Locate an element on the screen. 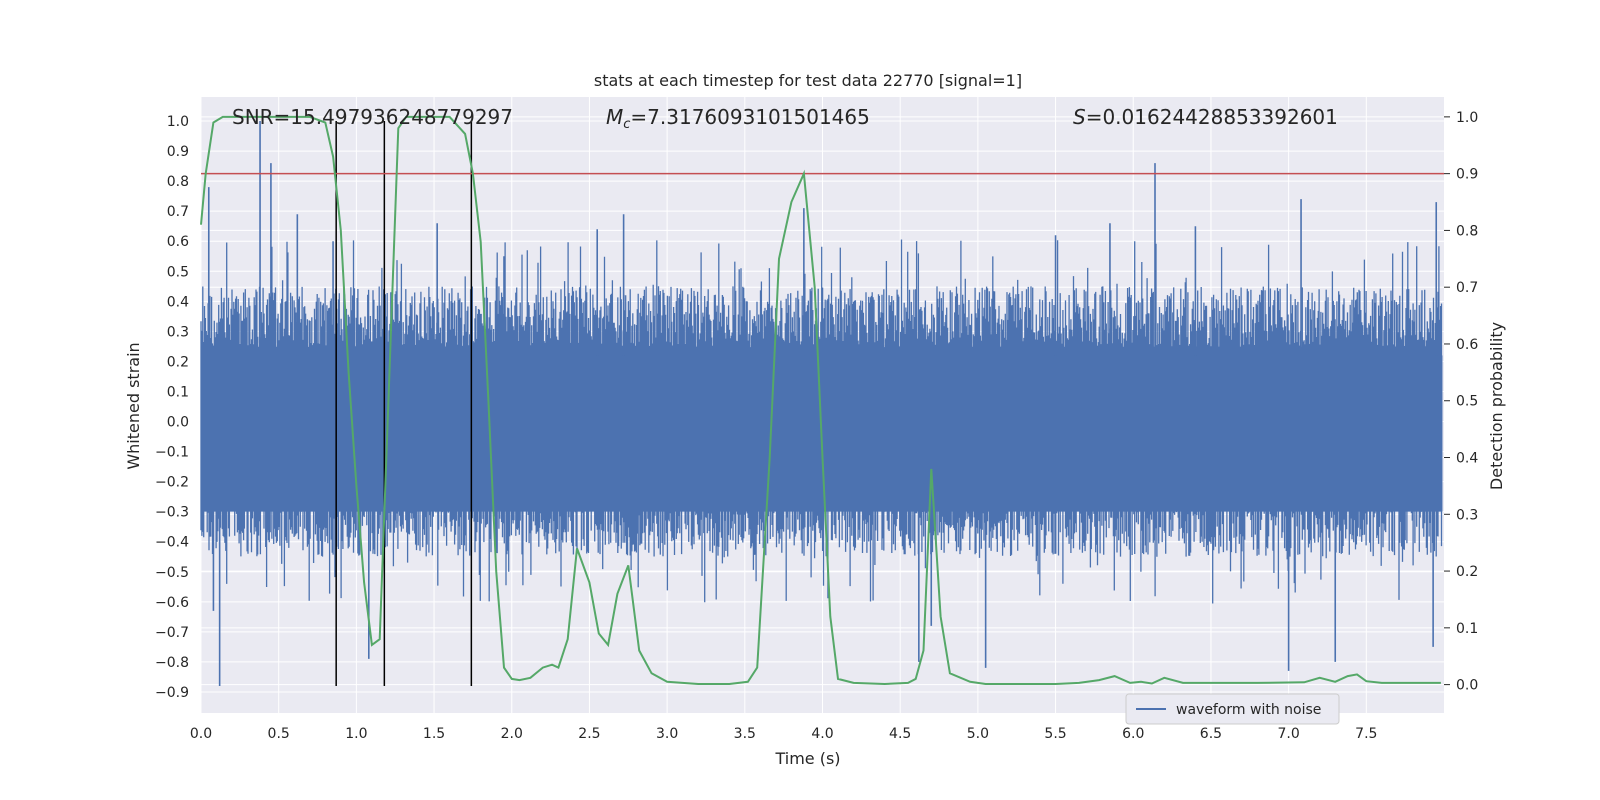  y-tick-label-left: 0.2 is located at coordinates (178, 362).